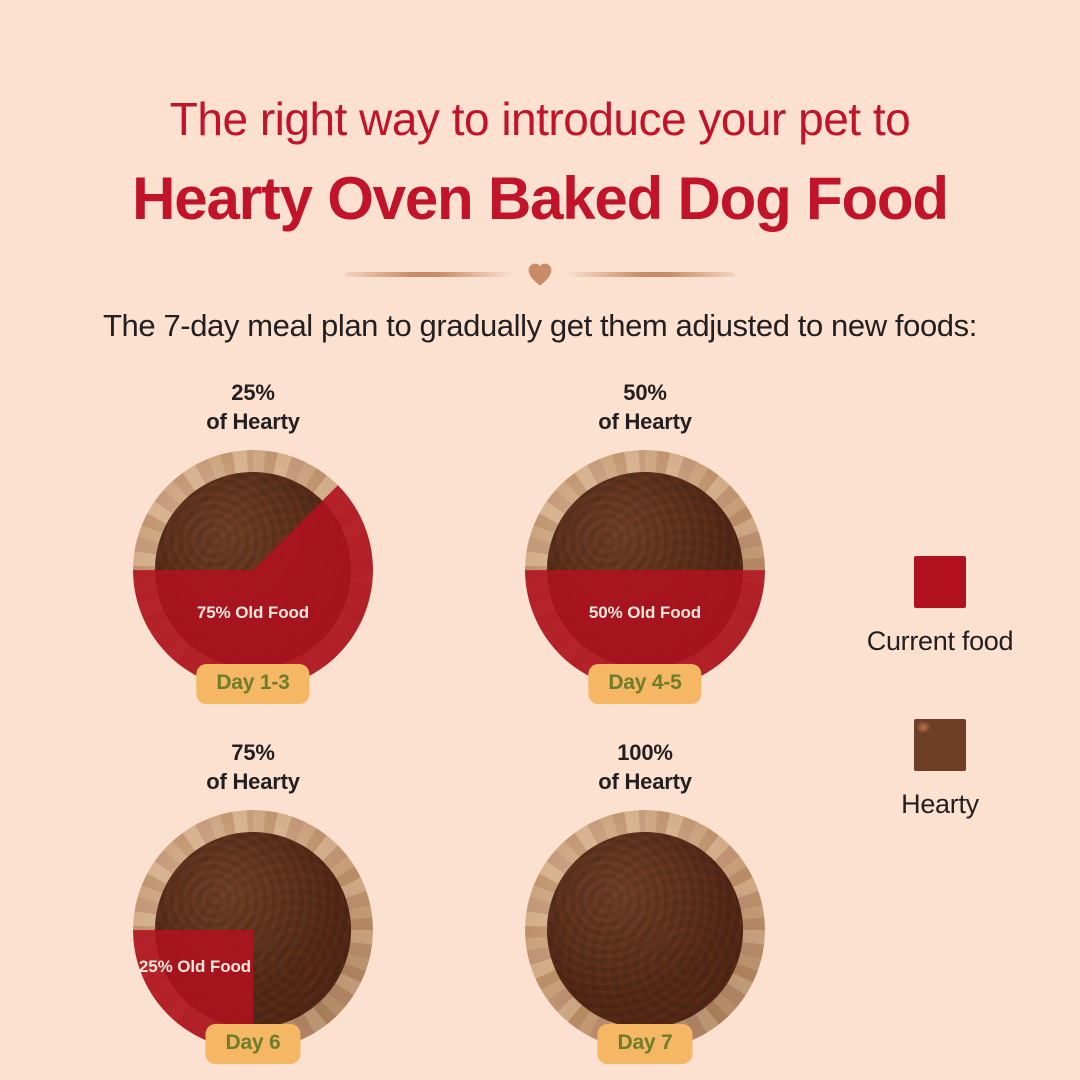 The image size is (1080, 1080). I want to click on bowl-percent-value-4: 100%, so click(645, 752).